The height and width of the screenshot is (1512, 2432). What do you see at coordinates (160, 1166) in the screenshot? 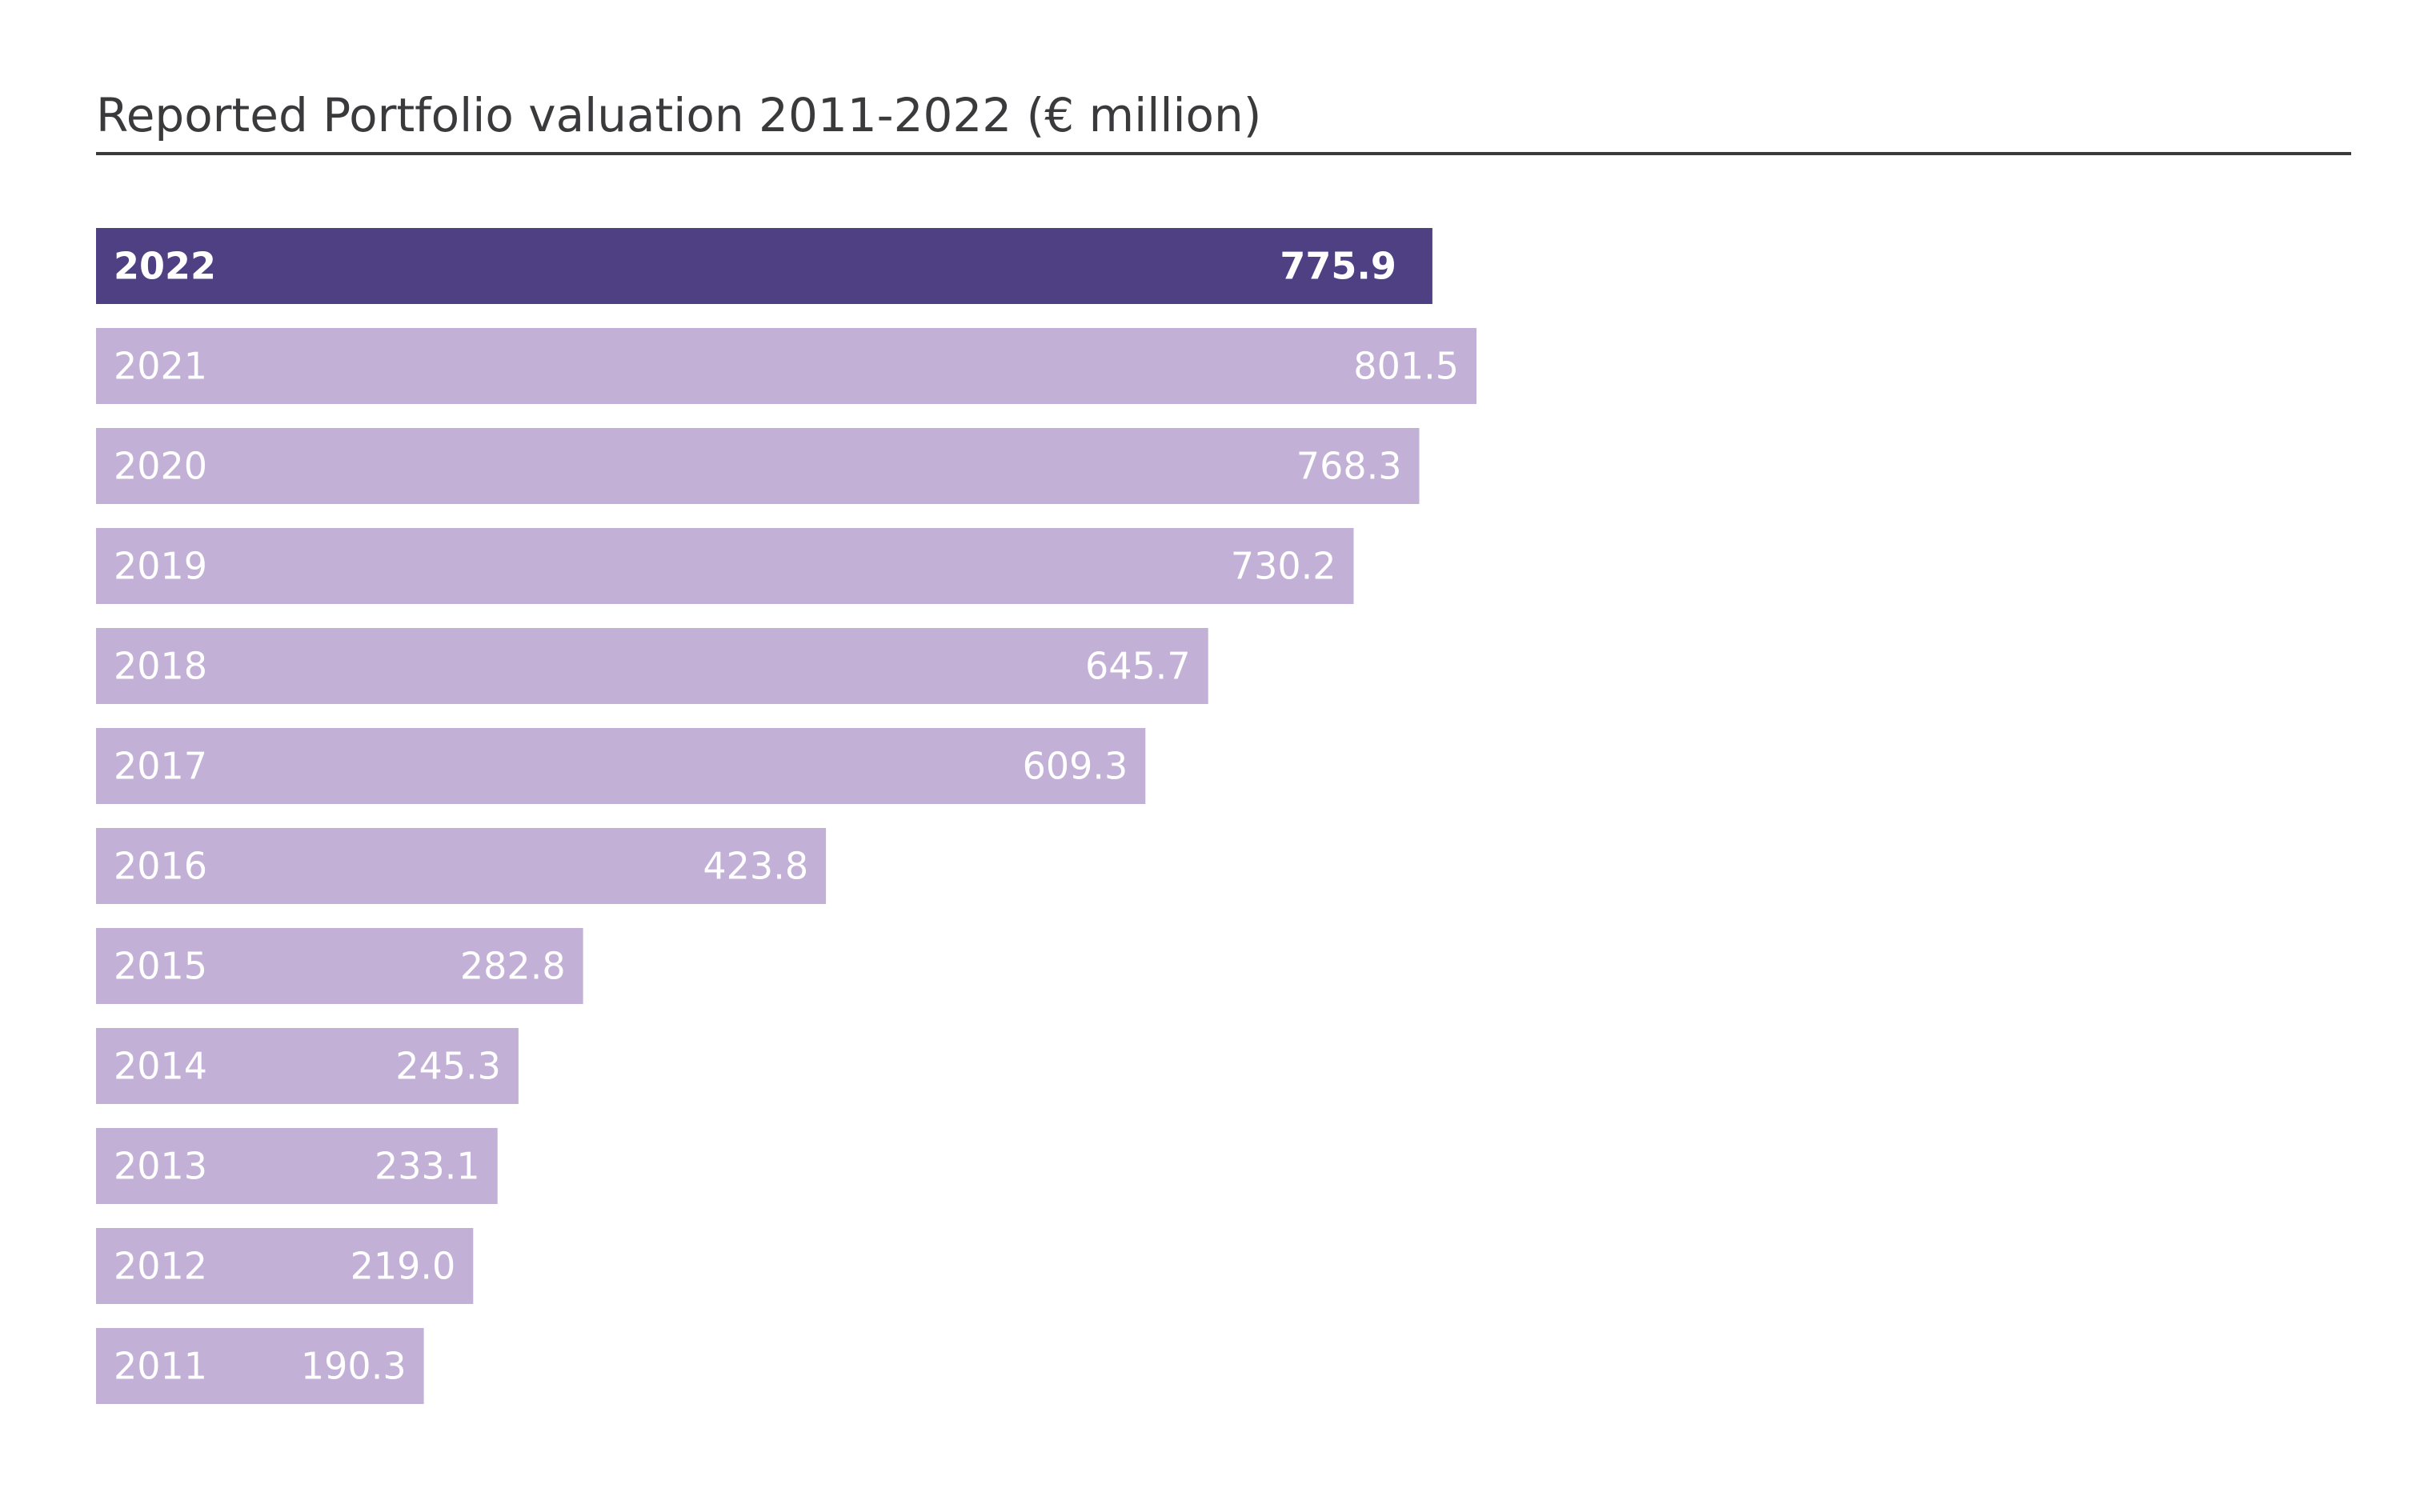
I see `category-label-2013: 2013` at bounding box center [160, 1166].